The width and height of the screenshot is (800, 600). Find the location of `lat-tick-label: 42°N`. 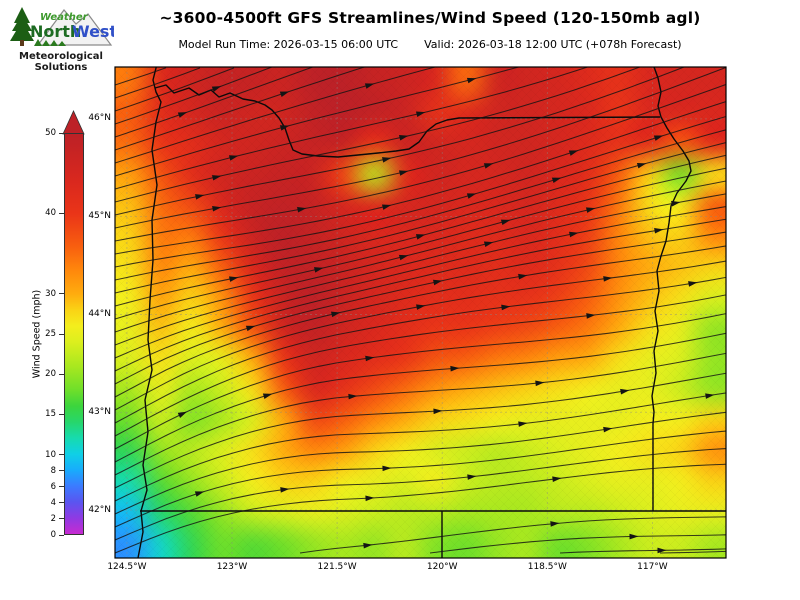

lat-tick-label: 42°N is located at coordinates (99, 509).